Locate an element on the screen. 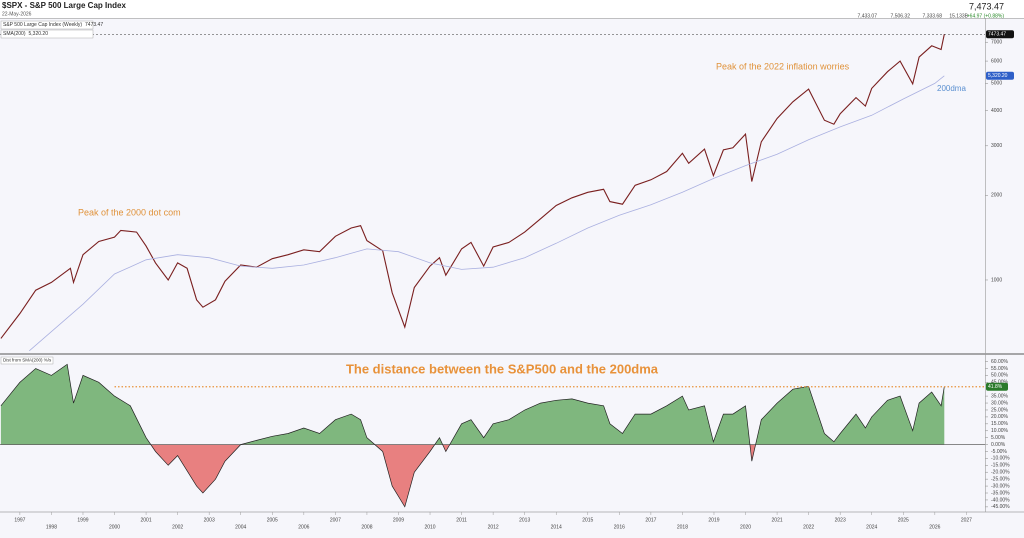 Image resolution: width=1024 pixels, height=538 pixels. x-tick-label: 2006 is located at coordinates (303, 527).